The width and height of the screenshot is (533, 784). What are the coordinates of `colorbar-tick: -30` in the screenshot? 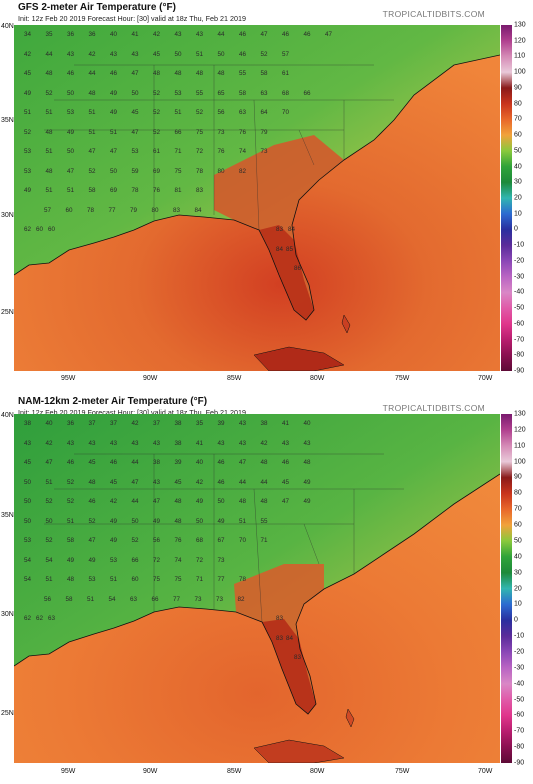 It's located at (519, 668).